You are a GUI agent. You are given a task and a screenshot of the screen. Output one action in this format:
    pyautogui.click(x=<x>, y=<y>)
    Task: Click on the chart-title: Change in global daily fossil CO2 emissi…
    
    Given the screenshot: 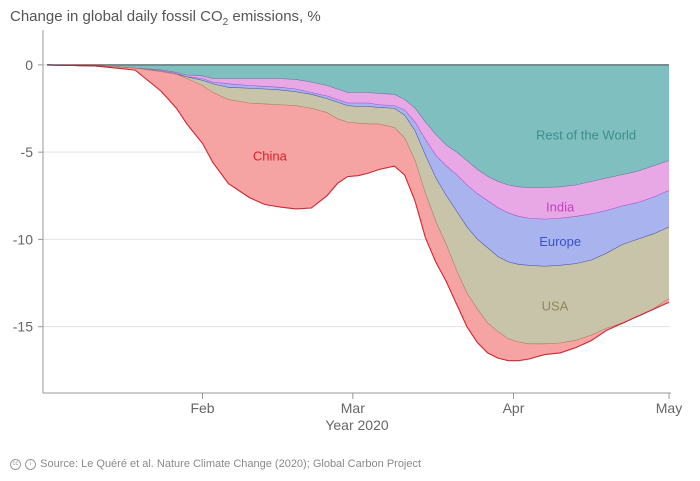 What is the action you would take?
    pyautogui.click(x=165, y=18)
    